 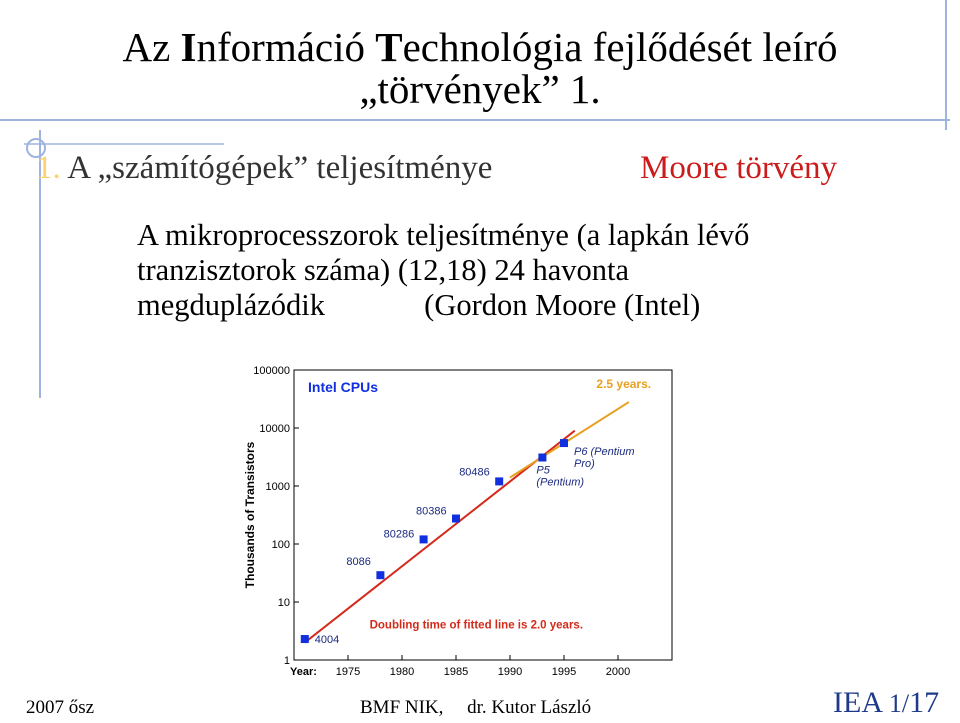 What do you see at coordinates (456, 672) in the screenshot?
I see `x-tick-label: 1985` at bounding box center [456, 672].